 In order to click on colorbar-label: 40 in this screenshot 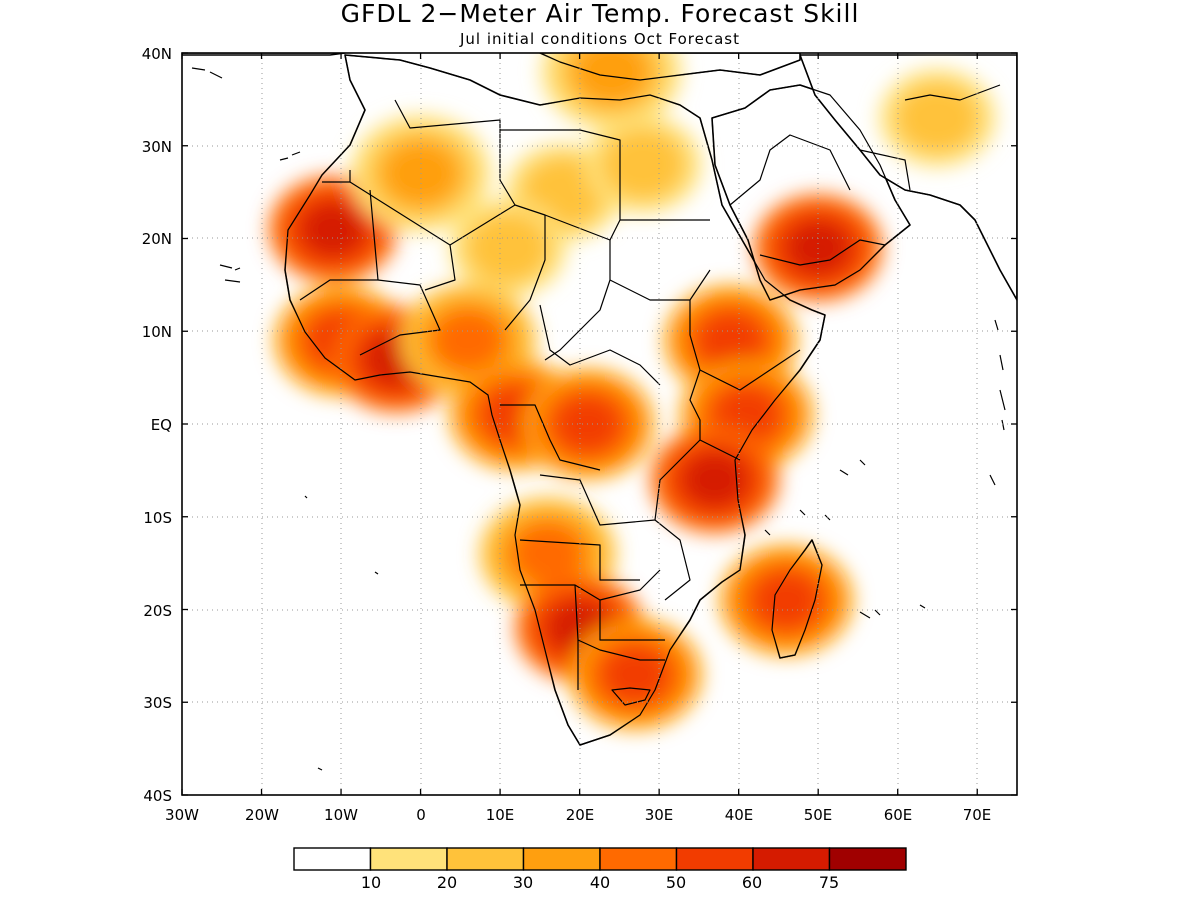, I will do `click(600, 882)`.